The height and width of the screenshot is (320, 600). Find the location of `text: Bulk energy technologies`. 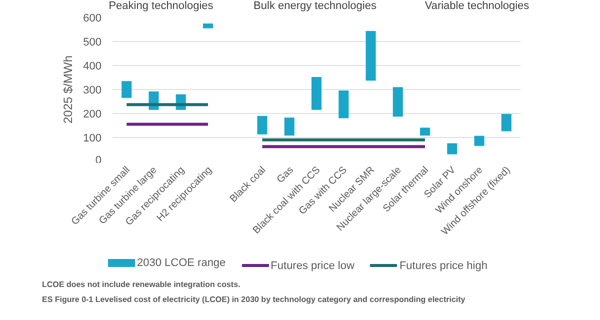

text: Bulk energy technologies is located at coordinates (315, 6).